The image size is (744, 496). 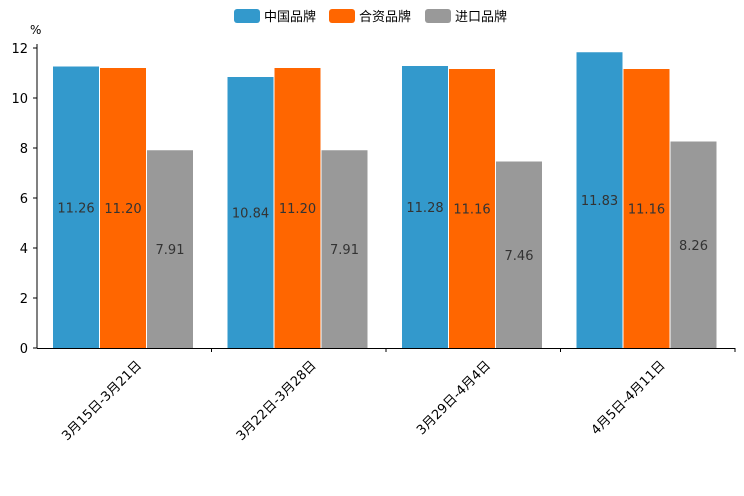 I want to click on legend-label: 合资品牌, so click(x=385, y=17).